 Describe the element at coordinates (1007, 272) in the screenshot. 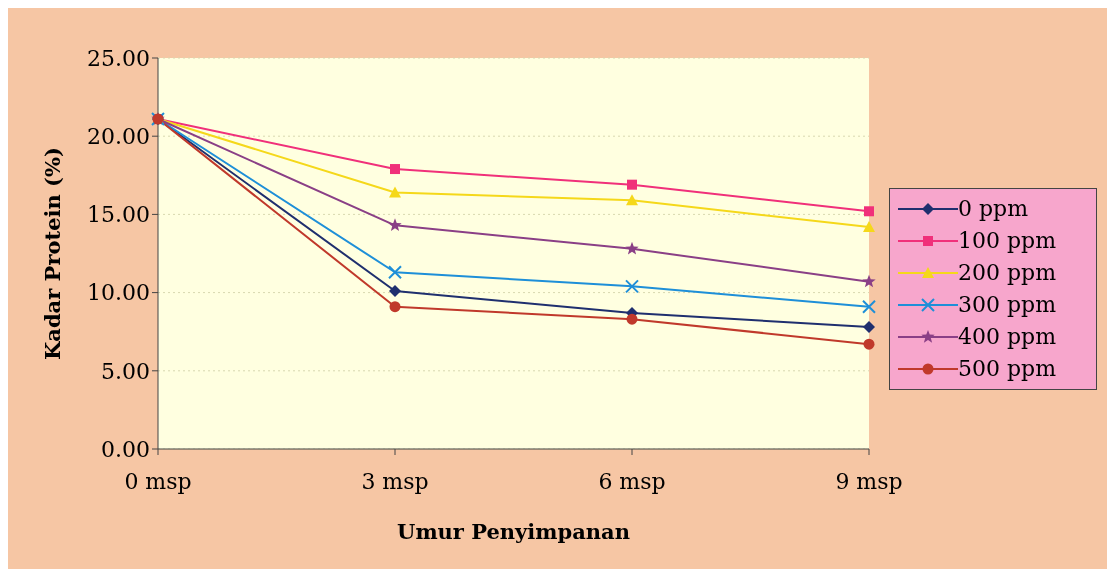

I see `legend-label: 200 ppm` at that location.